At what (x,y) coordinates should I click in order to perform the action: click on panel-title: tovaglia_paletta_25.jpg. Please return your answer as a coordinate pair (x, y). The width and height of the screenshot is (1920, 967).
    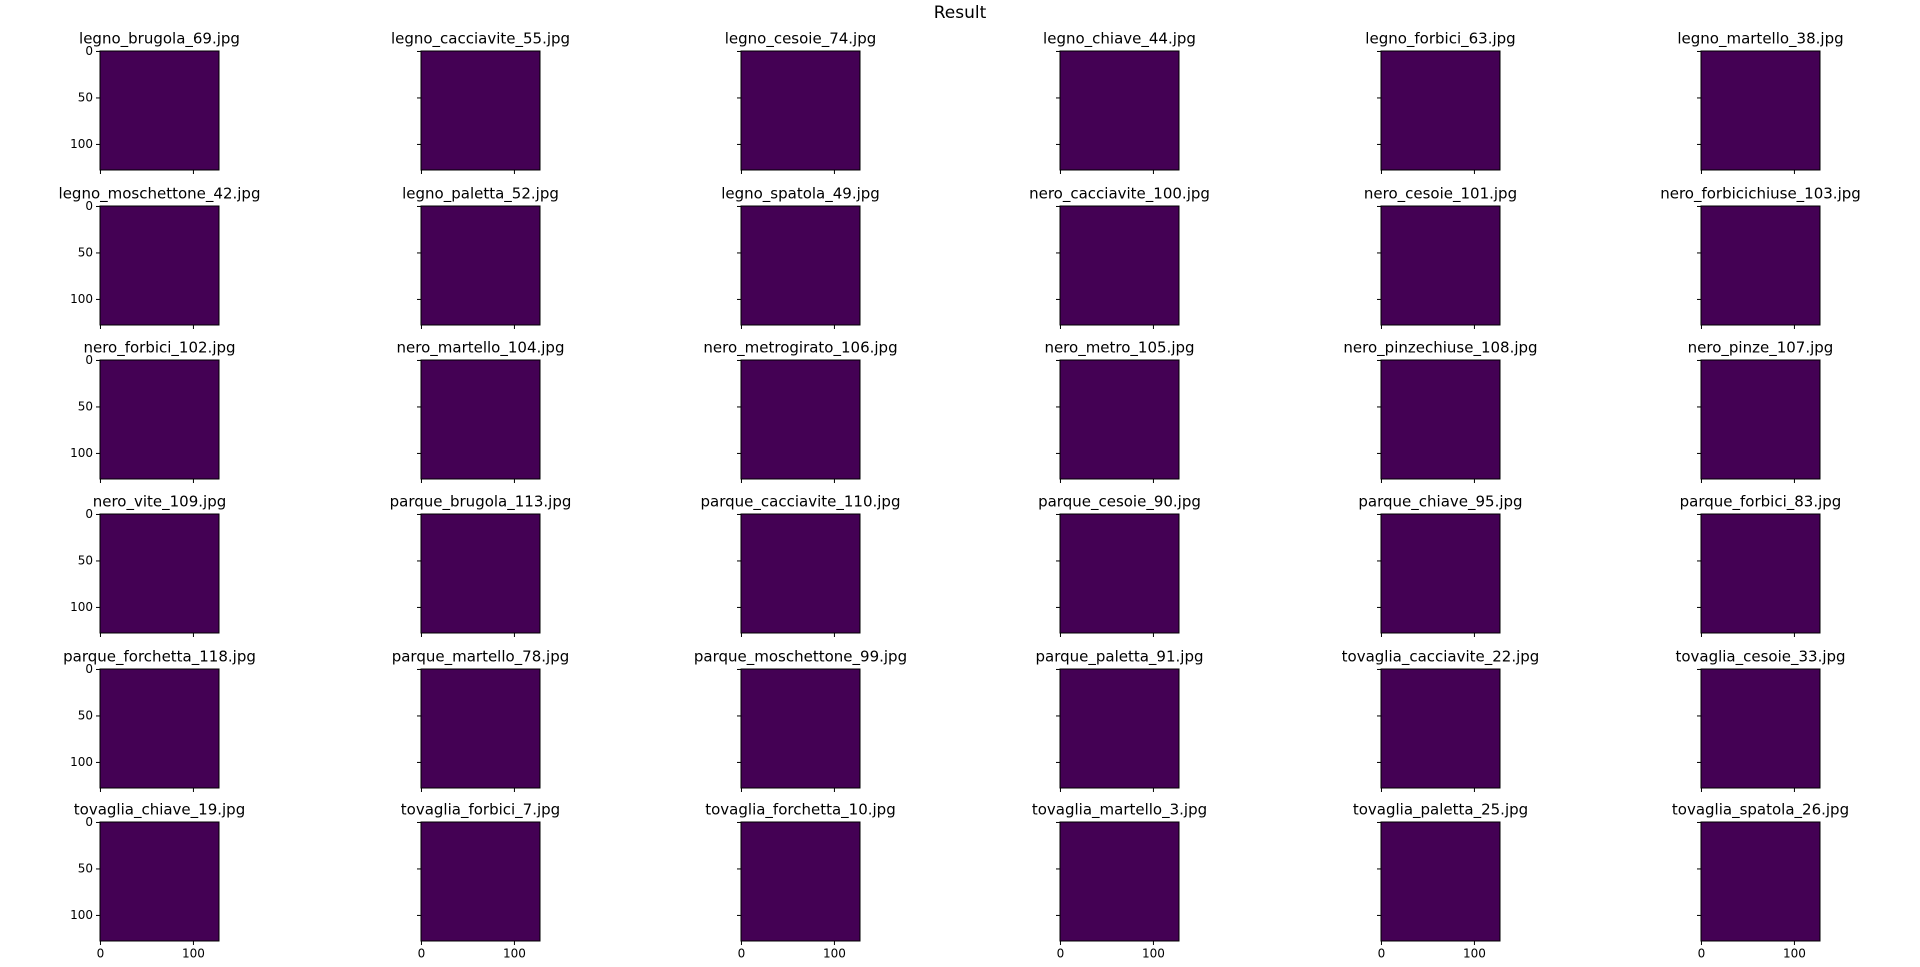
    Looking at the image, I should click on (1440, 810).